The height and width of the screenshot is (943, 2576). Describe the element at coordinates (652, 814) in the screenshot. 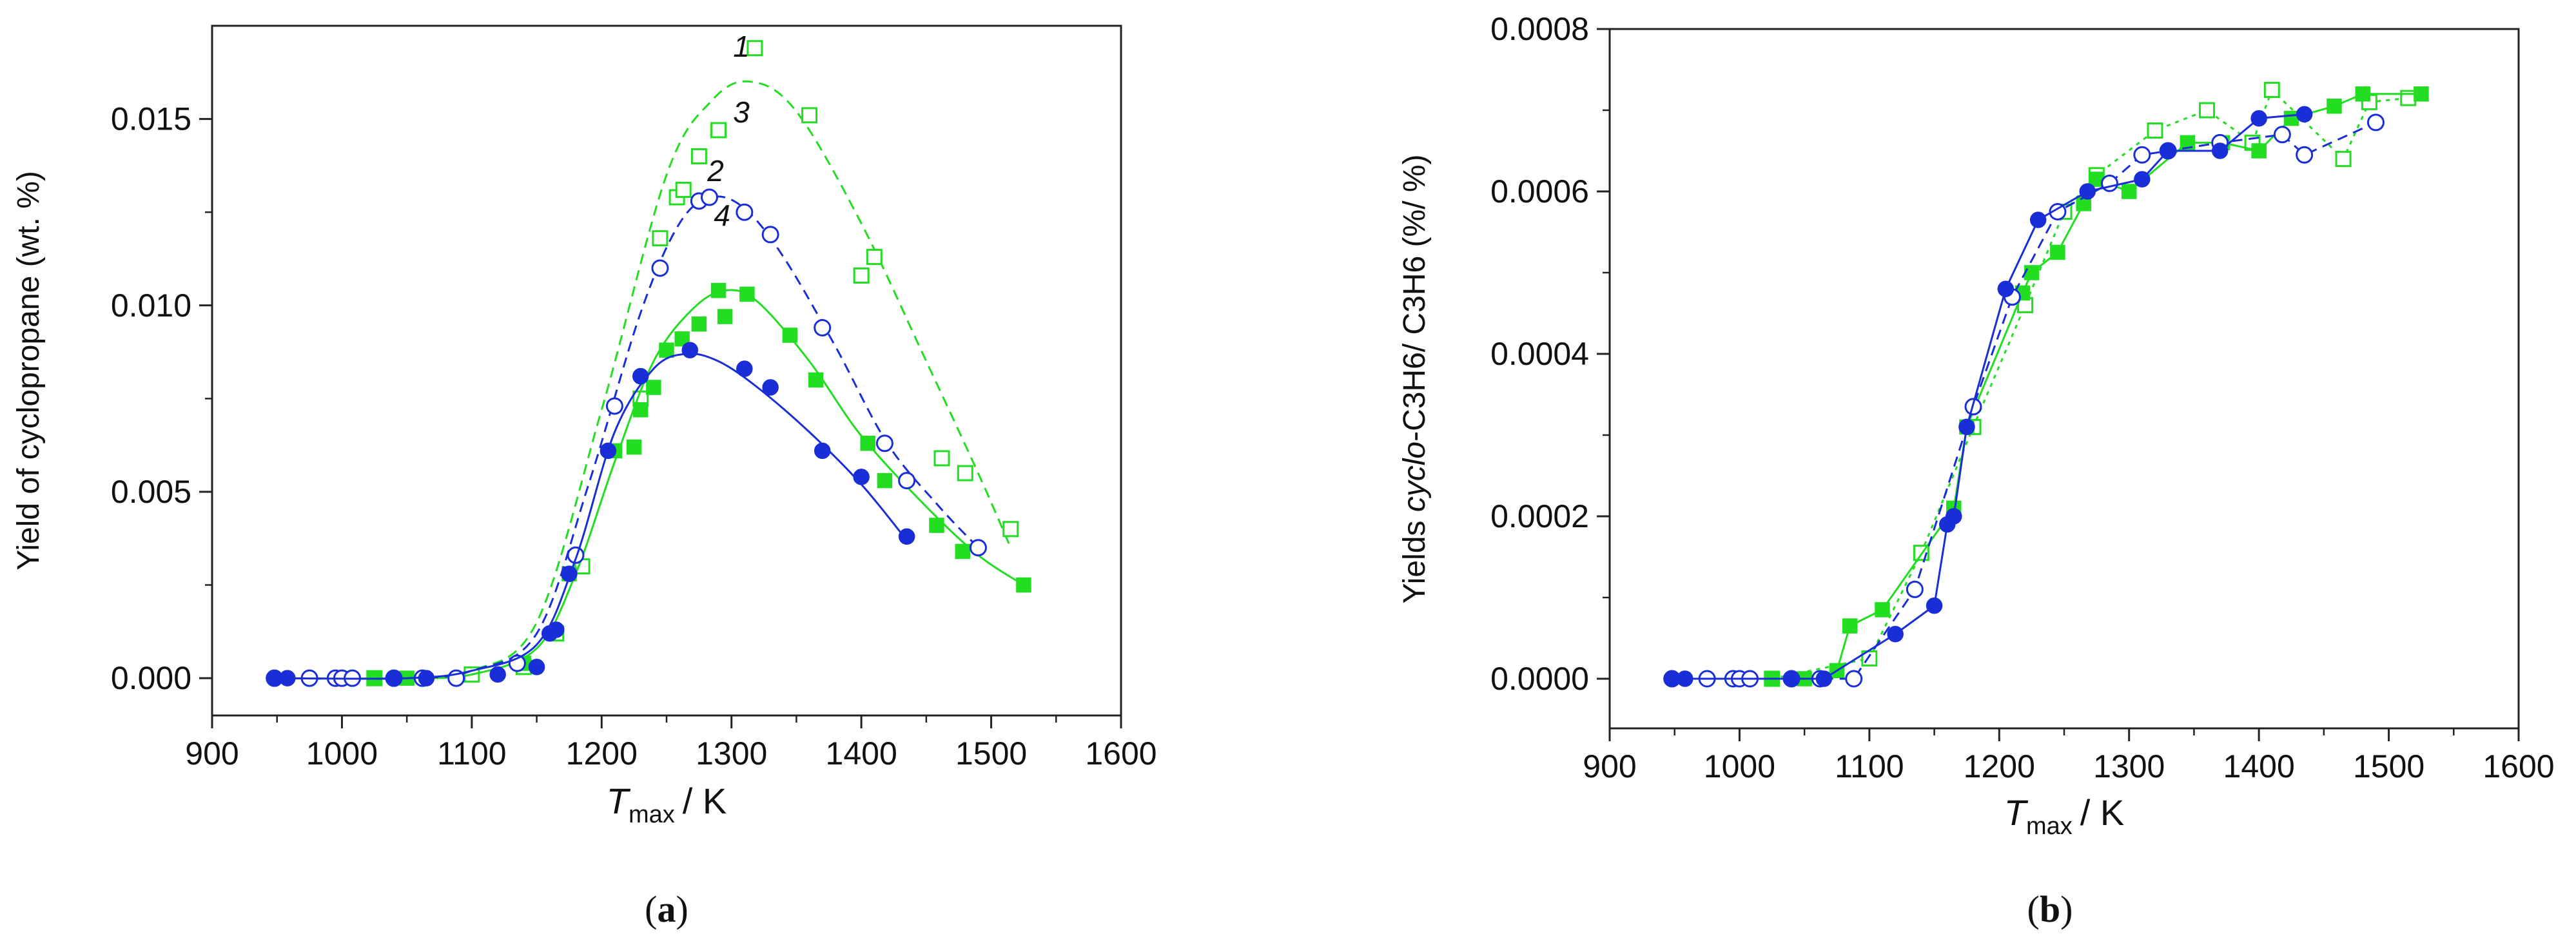

I see `panel-a-x-label-subscript: max` at that location.